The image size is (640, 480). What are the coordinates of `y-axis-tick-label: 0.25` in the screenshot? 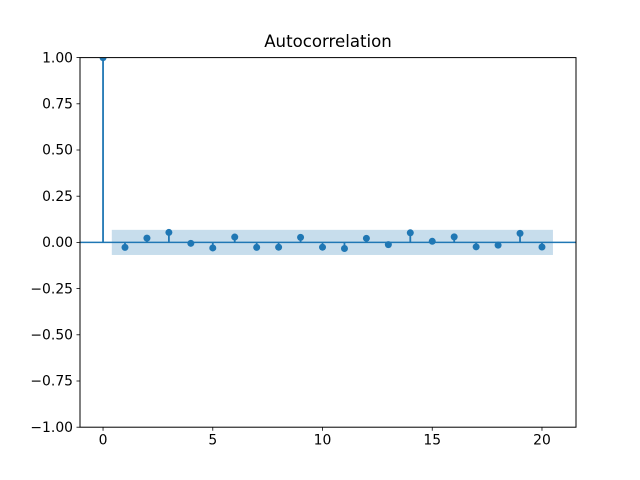 It's located at (57, 197).